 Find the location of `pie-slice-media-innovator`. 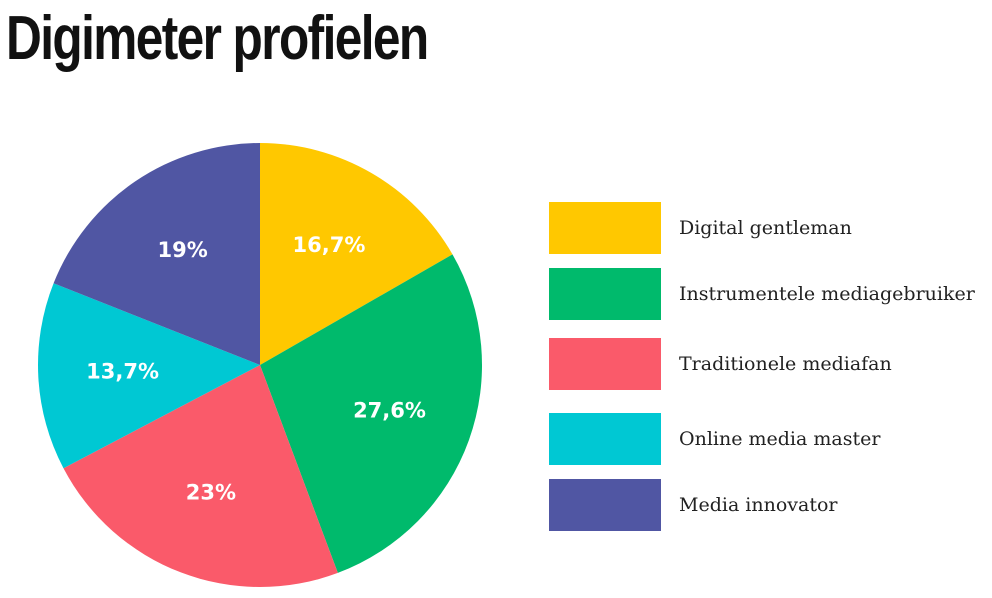

pie-slice-media-innovator is located at coordinates (157, 254).